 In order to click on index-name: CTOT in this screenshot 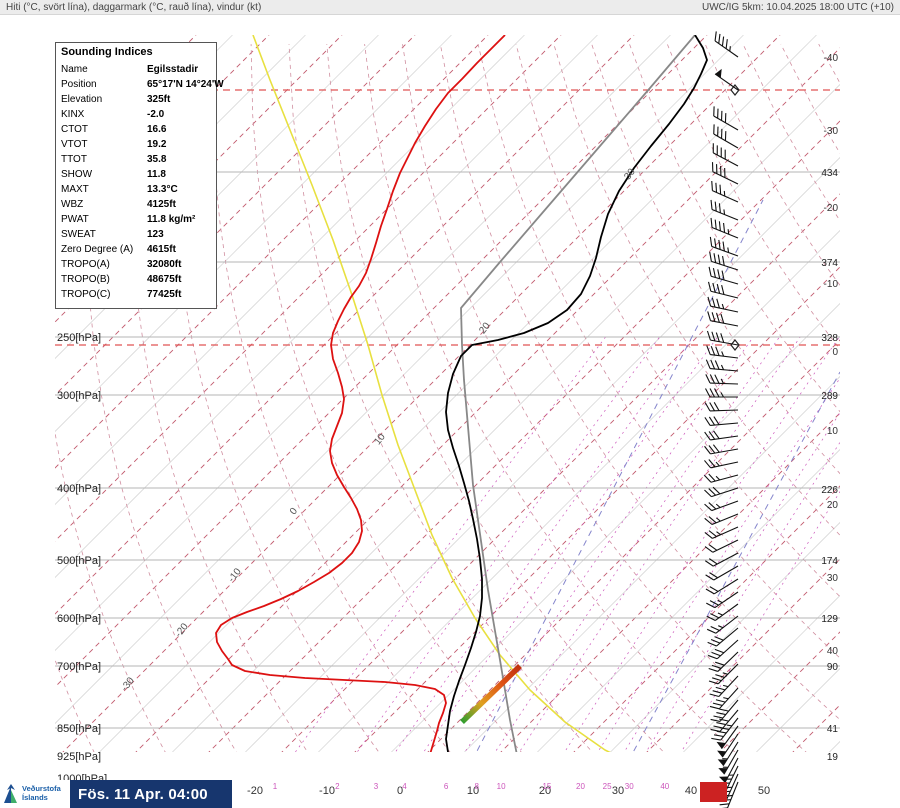, I will do `click(75, 129)`.